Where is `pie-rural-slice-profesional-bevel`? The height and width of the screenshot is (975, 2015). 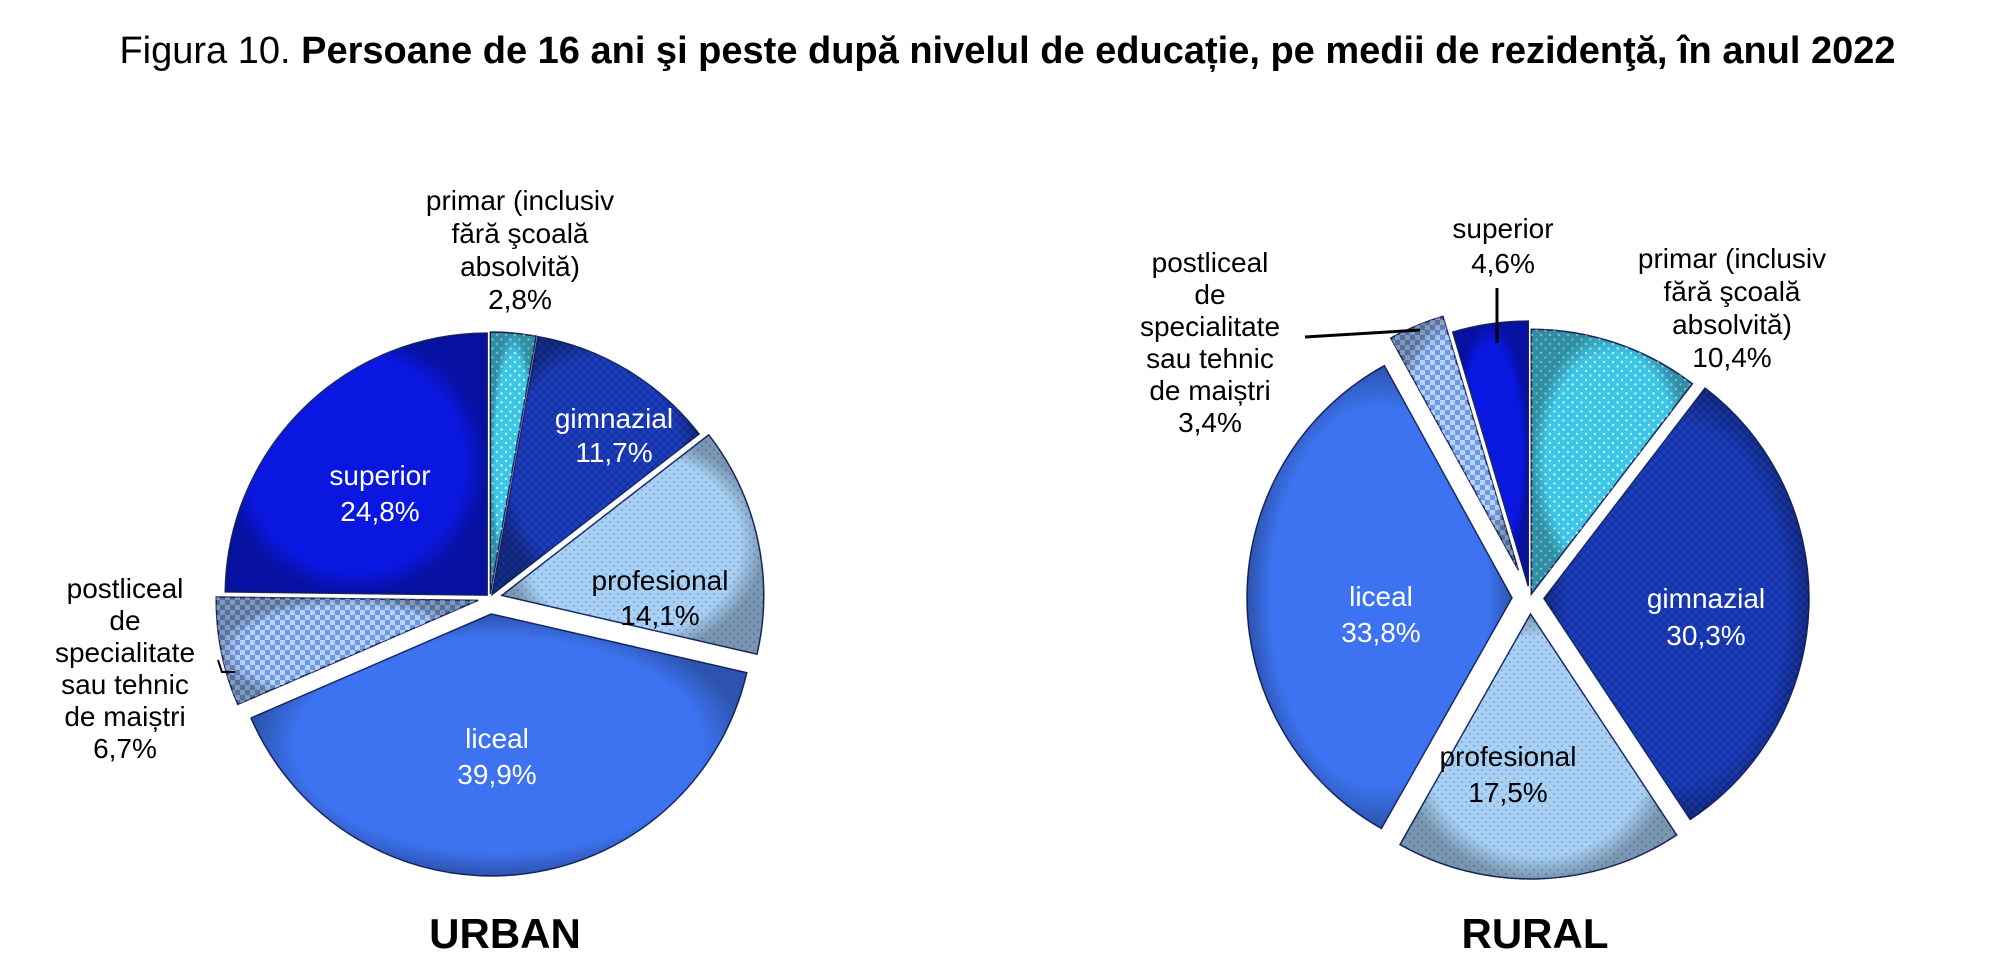
pie-rural-slice-profesional-bevel is located at coordinates (1538, 746).